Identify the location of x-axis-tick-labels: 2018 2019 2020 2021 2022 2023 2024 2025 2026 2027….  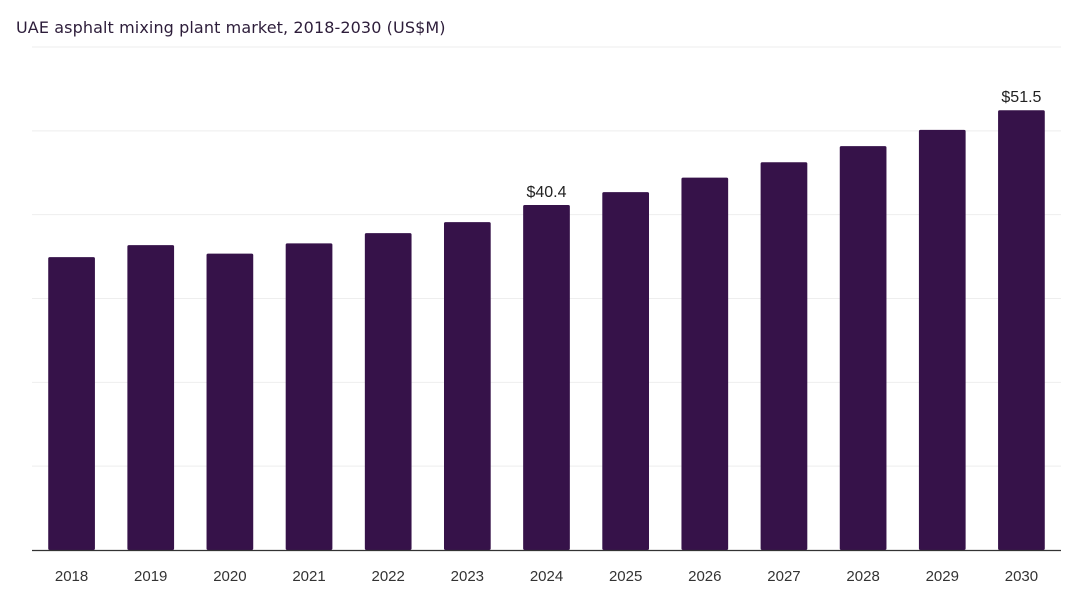
(546, 576).